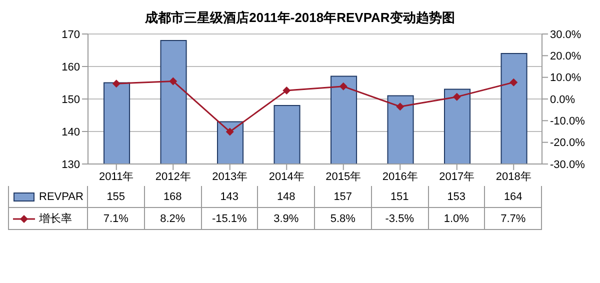 The width and height of the screenshot is (600, 283). Describe the element at coordinates (400, 196) in the screenshot. I see `data-label: 151` at that location.